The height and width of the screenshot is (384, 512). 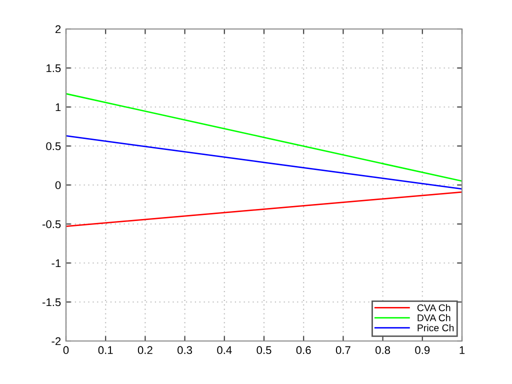 I want to click on x-tick-label: 0.2, so click(x=145, y=350).